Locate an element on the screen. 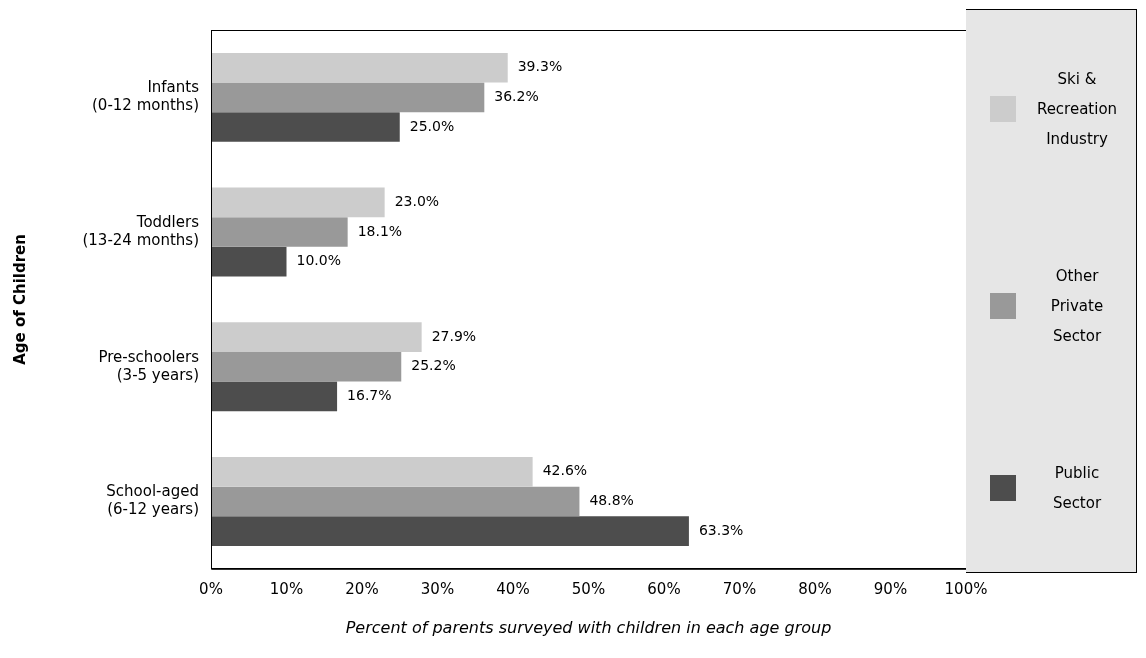 This screenshot has width=1146, height=658. data-label: 42.6% is located at coordinates (565, 470).